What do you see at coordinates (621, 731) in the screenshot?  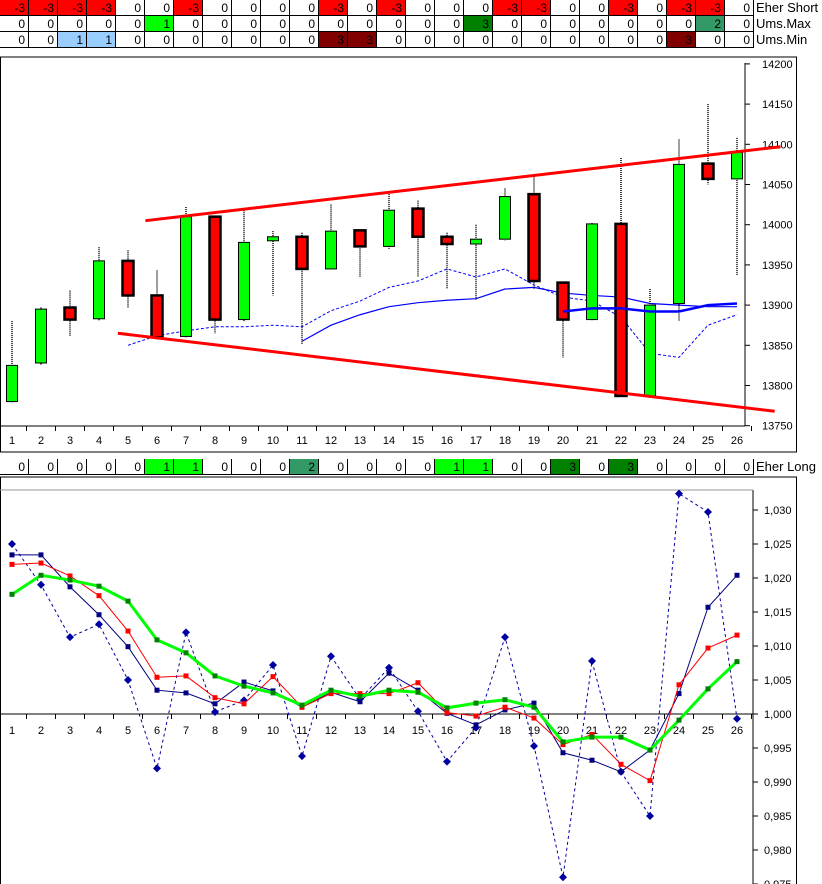 I see `x-tick-label: 22` at bounding box center [621, 731].